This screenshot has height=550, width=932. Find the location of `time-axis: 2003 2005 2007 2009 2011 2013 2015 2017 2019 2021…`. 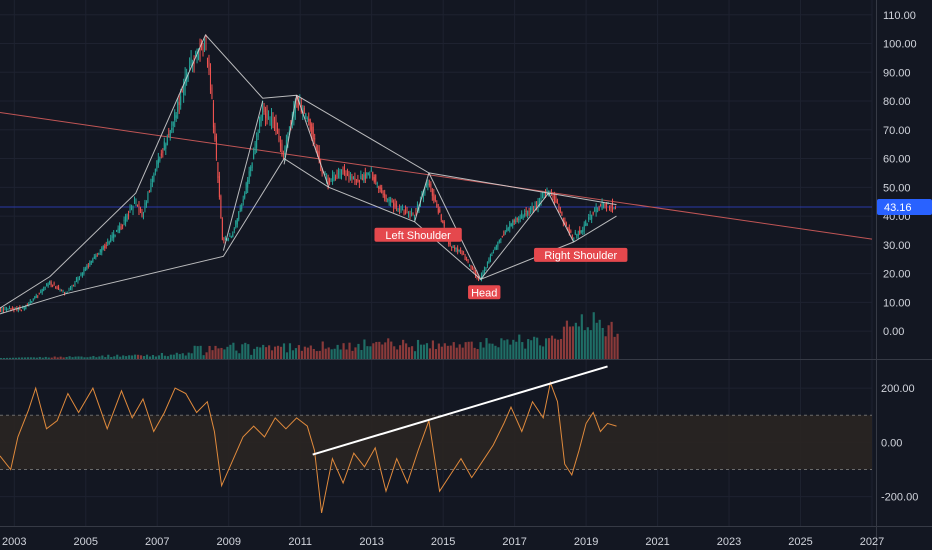

time-axis: 2003 2005 2007 2009 2011 2013 2015 2017 2019 2021… is located at coordinates (443, 542).